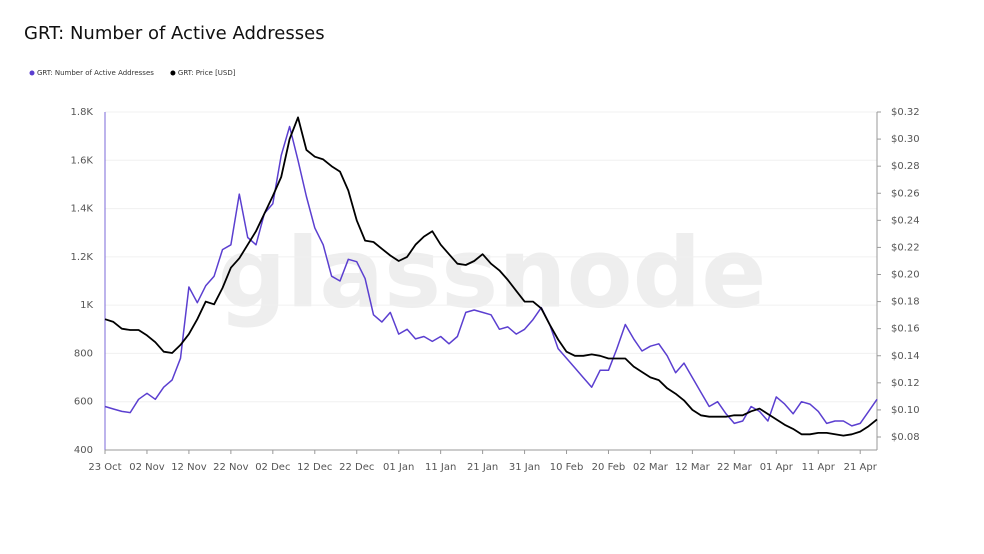 The height and width of the screenshot is (554, 984). Describe the element at coordinates (82, 257) in the screenshot. I see `y-tick-label: 1.2K` at that location.